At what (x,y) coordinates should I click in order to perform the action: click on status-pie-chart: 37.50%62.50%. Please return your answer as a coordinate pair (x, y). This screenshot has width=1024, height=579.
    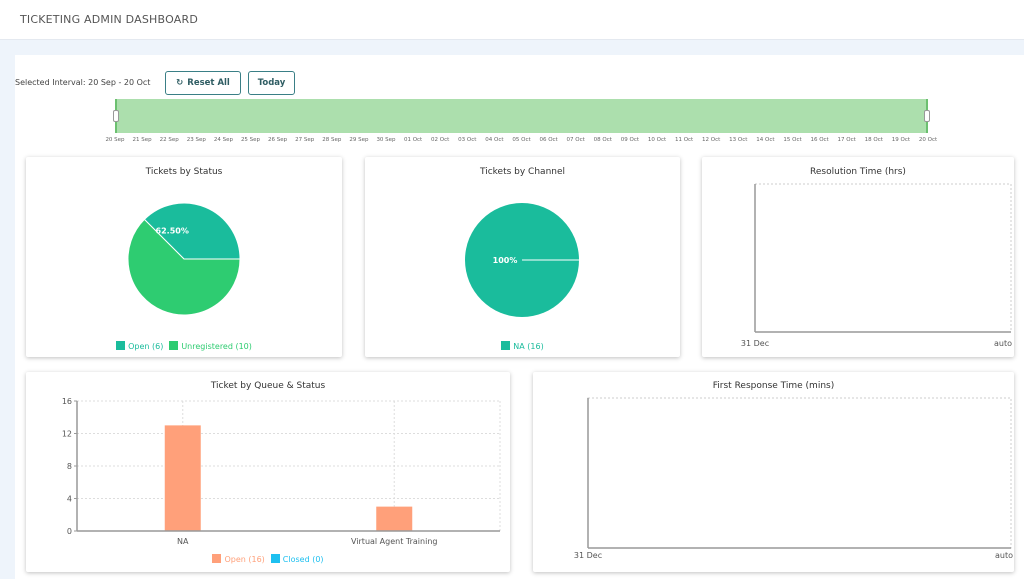
    Looking at the image, I should click on (184, 259).